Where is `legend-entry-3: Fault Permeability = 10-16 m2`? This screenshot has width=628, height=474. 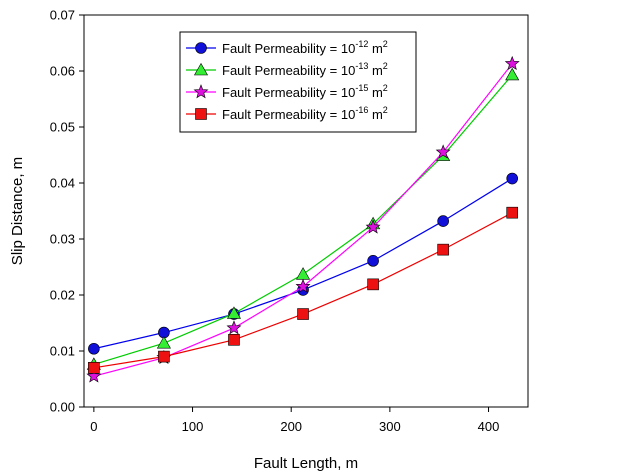 legend-entry-3: Fault Permeability = 10-16 m2 is located at coordinates (287, 113).